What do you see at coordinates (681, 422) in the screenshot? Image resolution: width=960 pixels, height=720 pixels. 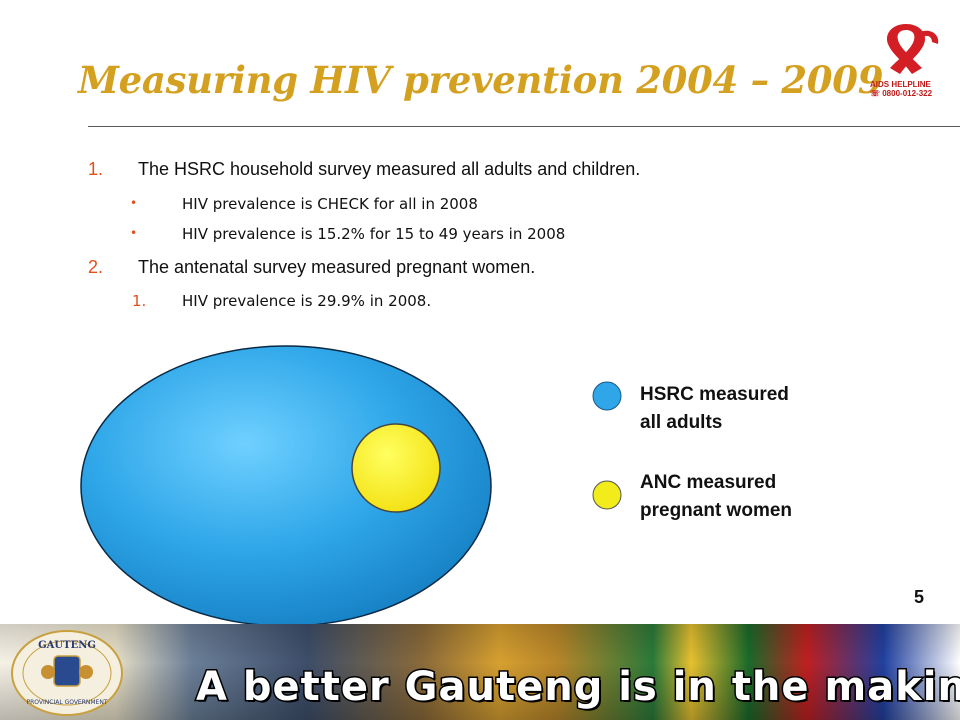 I see `legend-hsrc-line2: all adults` at bounding box center [681, 422].